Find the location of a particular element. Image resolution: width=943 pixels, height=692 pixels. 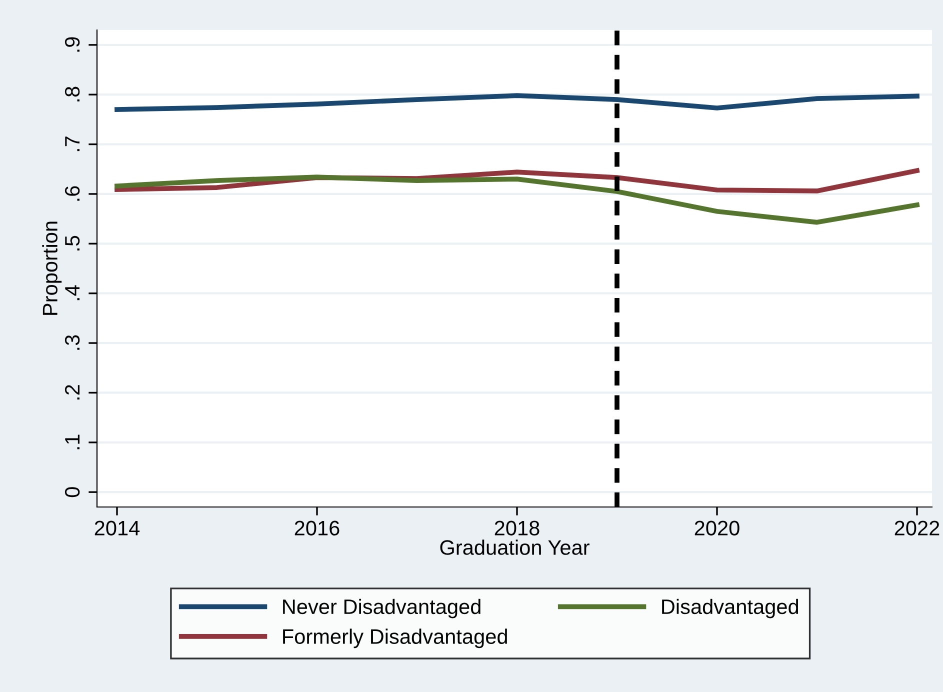

y-tick-label: .1 is located at coordinates (72, 442).